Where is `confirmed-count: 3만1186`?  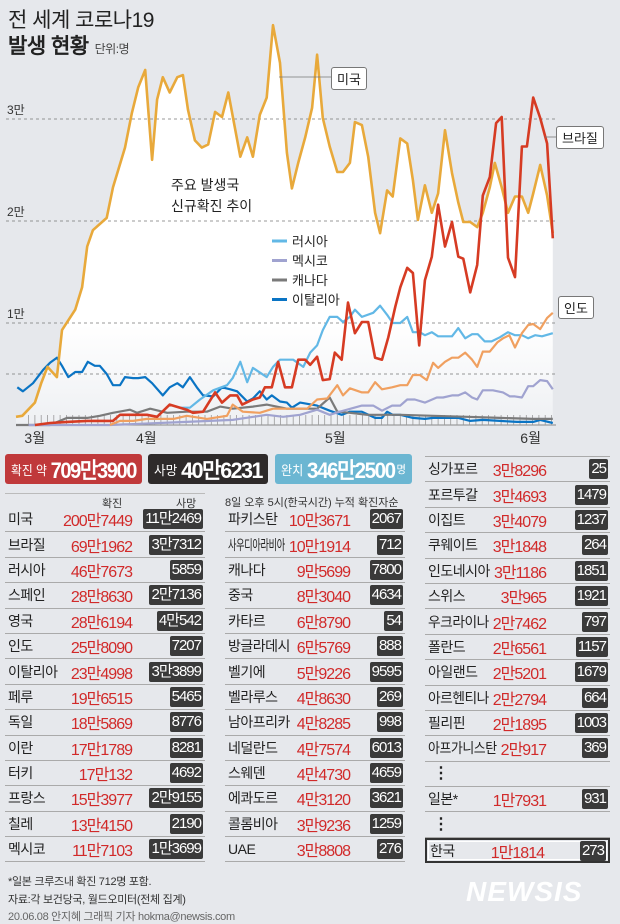
confirmed-count: 3만1186 is located at coordinates (520, 573).